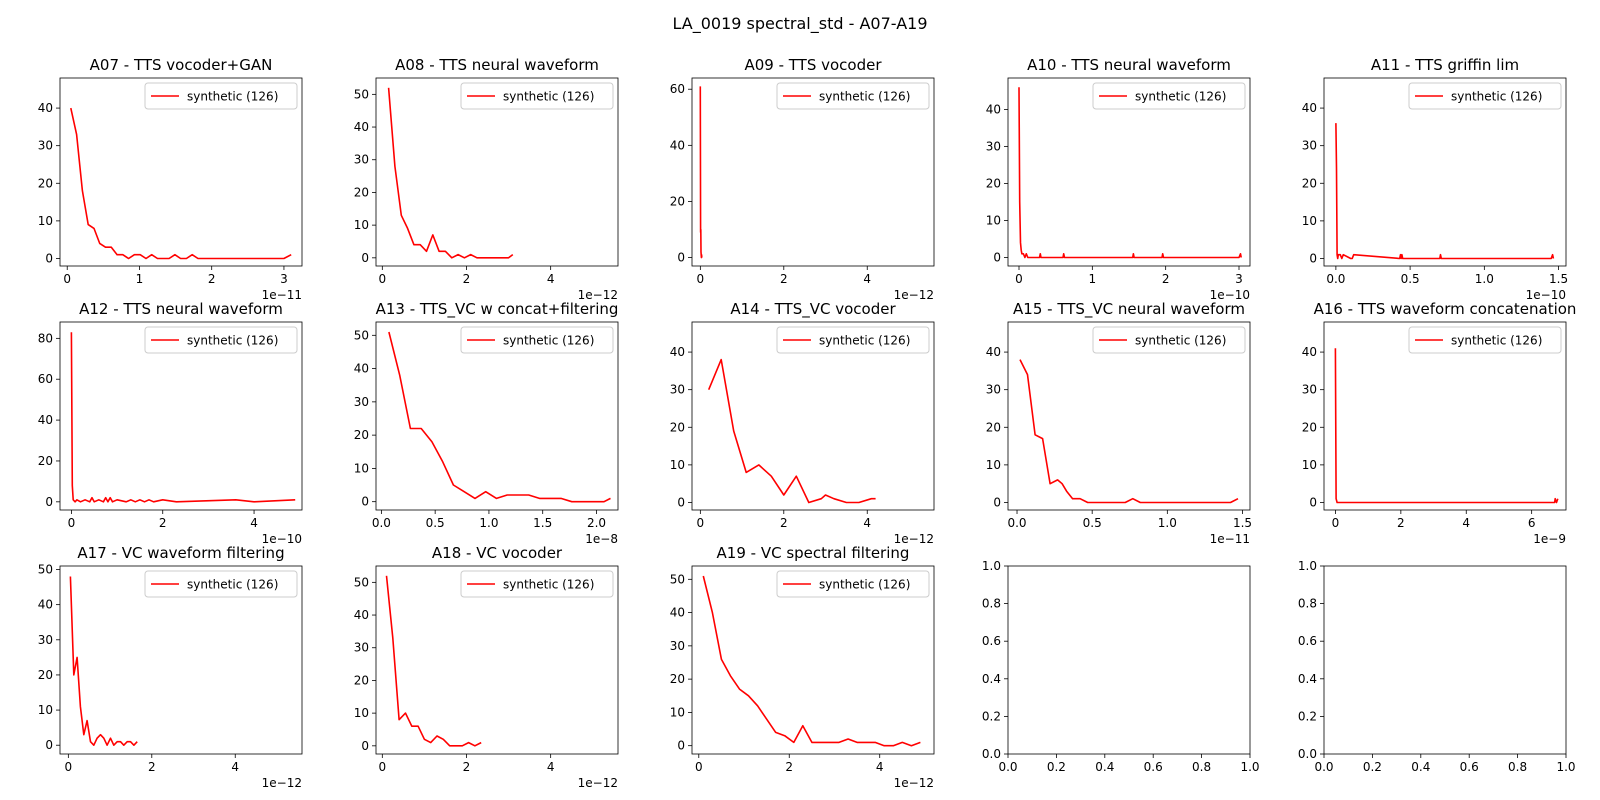  I want to click on y-tick-label: 1.0, so click(1307, 566).